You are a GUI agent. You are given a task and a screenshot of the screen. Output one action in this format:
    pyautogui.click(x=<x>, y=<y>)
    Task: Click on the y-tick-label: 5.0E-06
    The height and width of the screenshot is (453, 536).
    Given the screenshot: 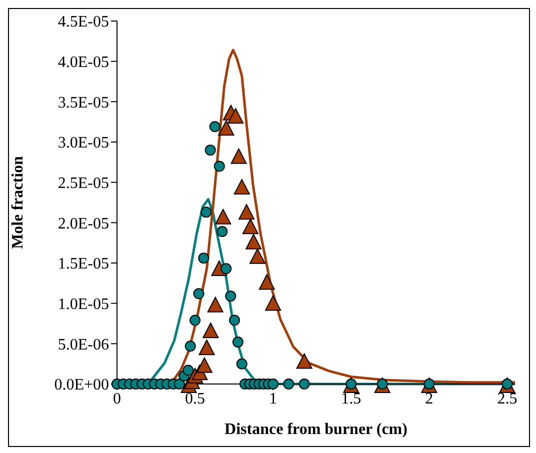 What is the action you would take?
    pyautogui.click(x=83, y=345)
    